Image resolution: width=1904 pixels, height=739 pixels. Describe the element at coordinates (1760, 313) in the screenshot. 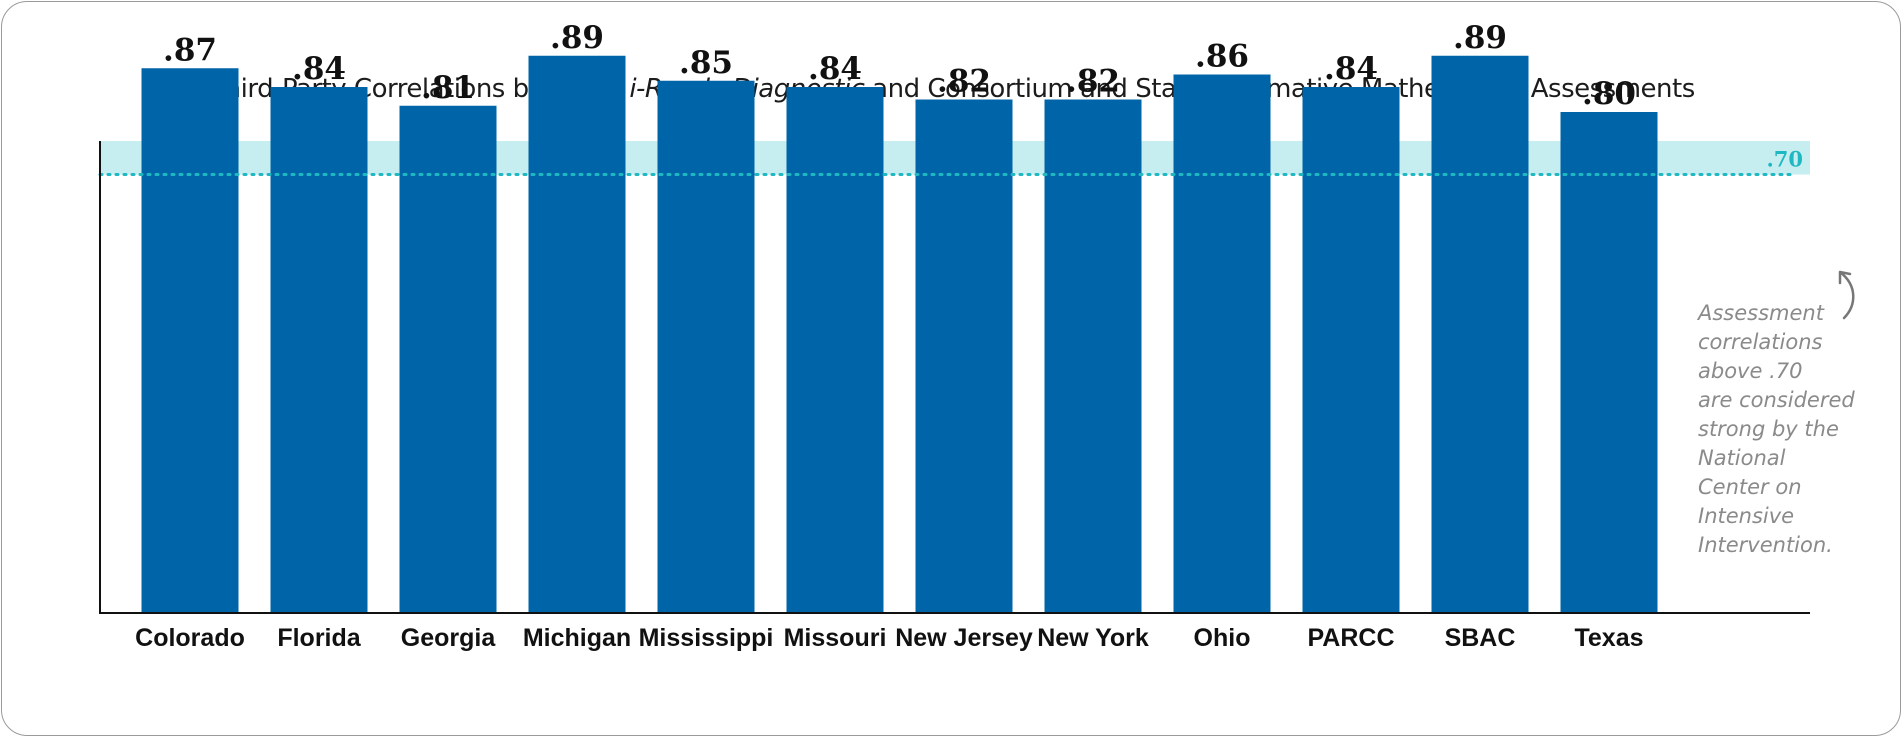

I see `annotation-line: Assessment` at that location.